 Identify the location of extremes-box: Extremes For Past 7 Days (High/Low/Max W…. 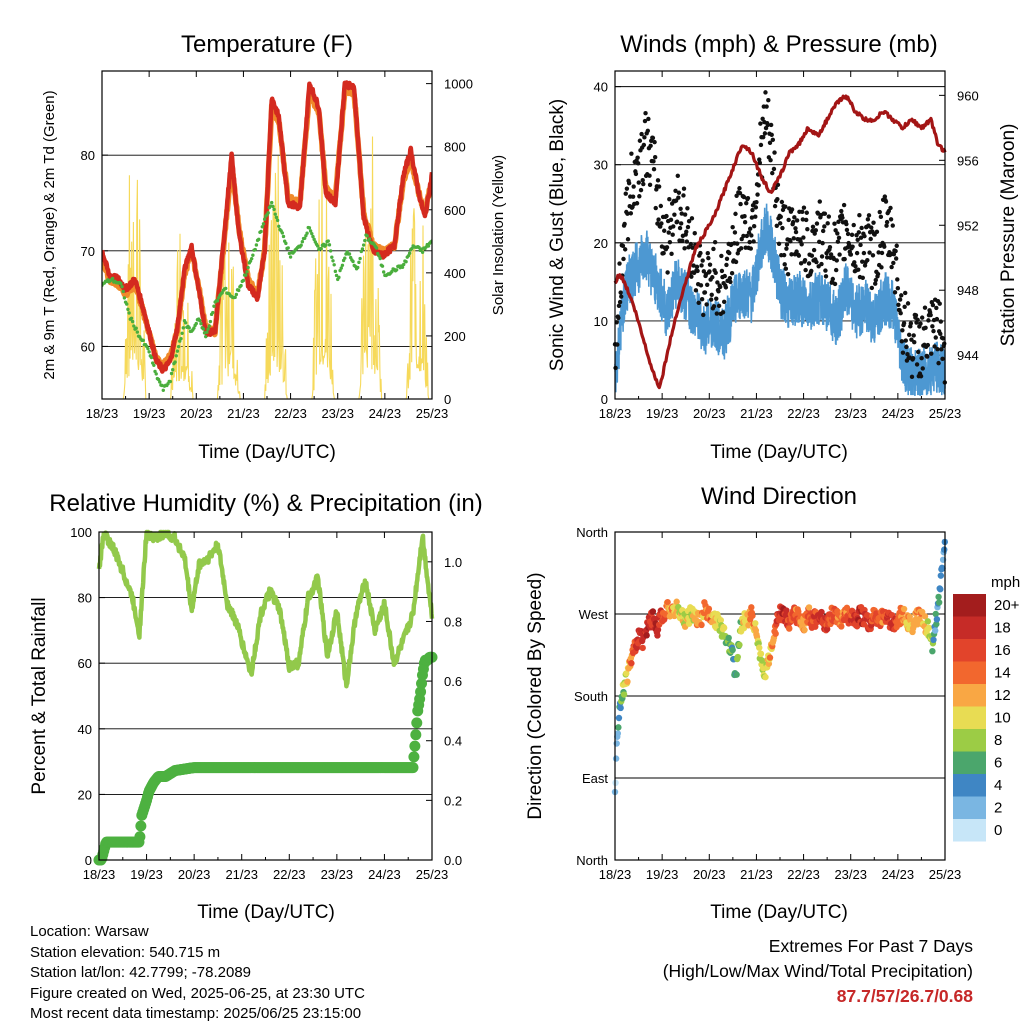
(818, 971).